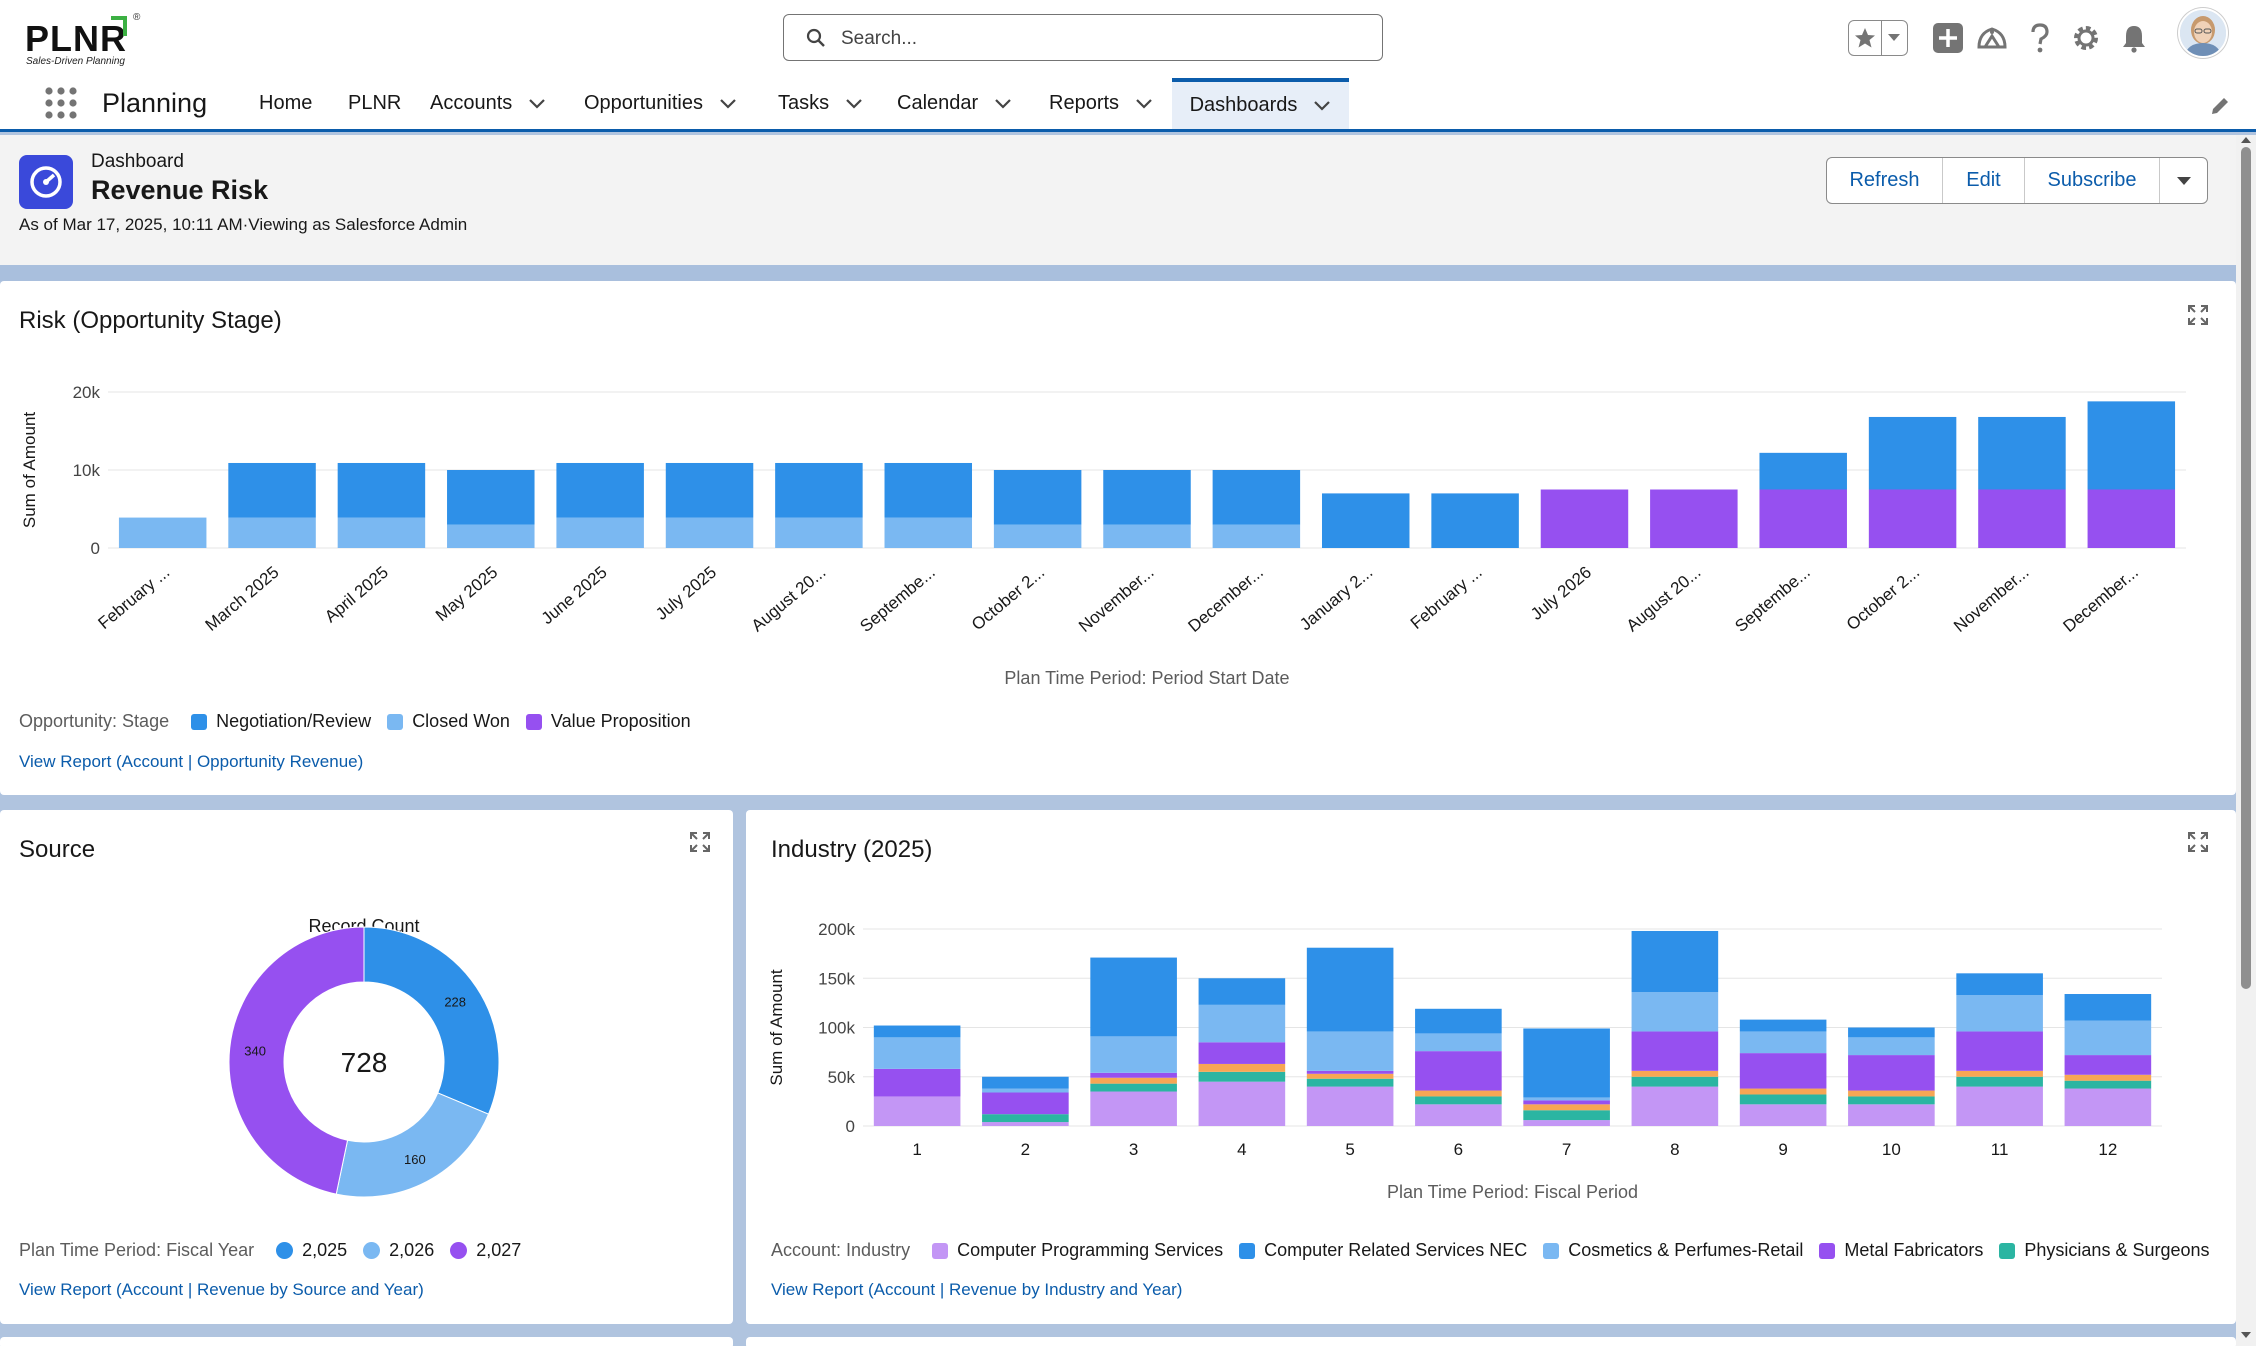 The image size is (2256, 1346). Describe the element at coordinates (296, 1060) in the screenshot. I see `donut-slice` at that location.